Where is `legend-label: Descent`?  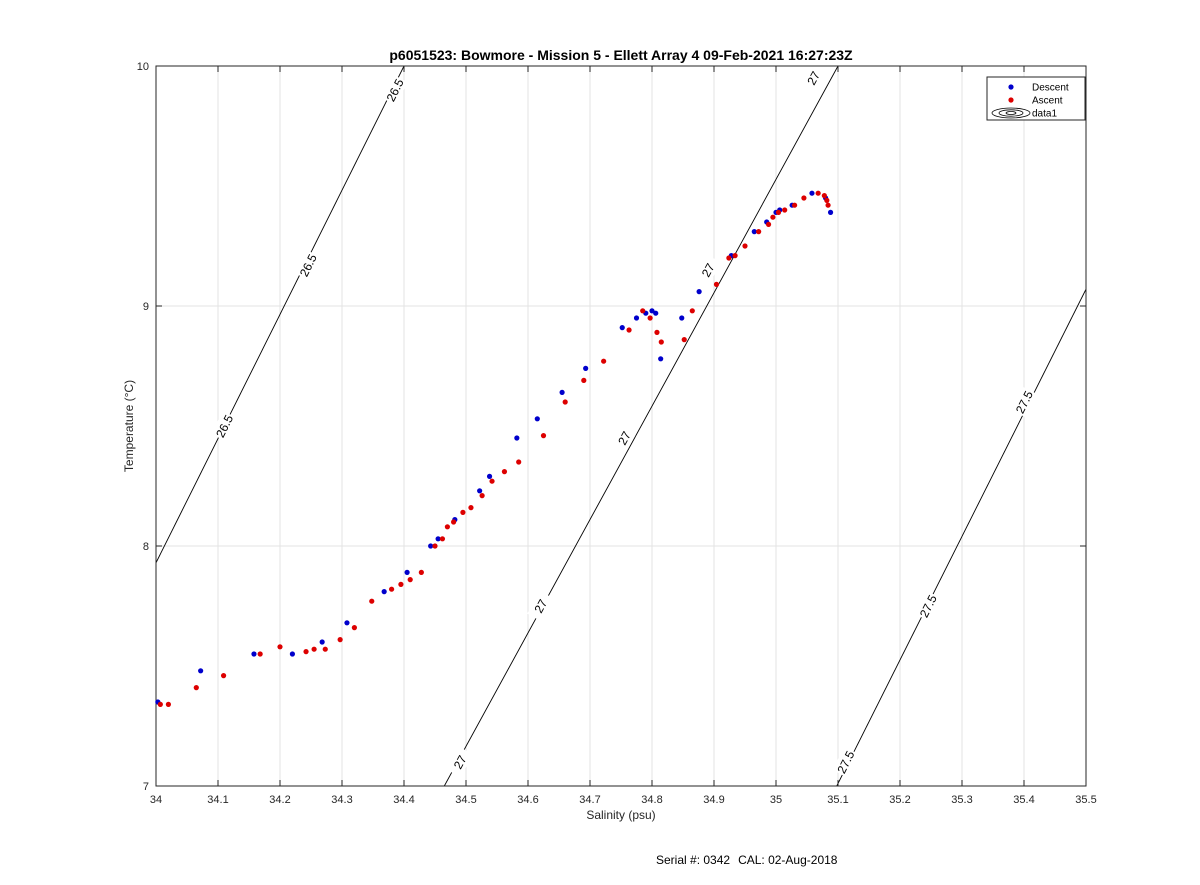
legend-label: Descent is located at coordinates (1050, 88).